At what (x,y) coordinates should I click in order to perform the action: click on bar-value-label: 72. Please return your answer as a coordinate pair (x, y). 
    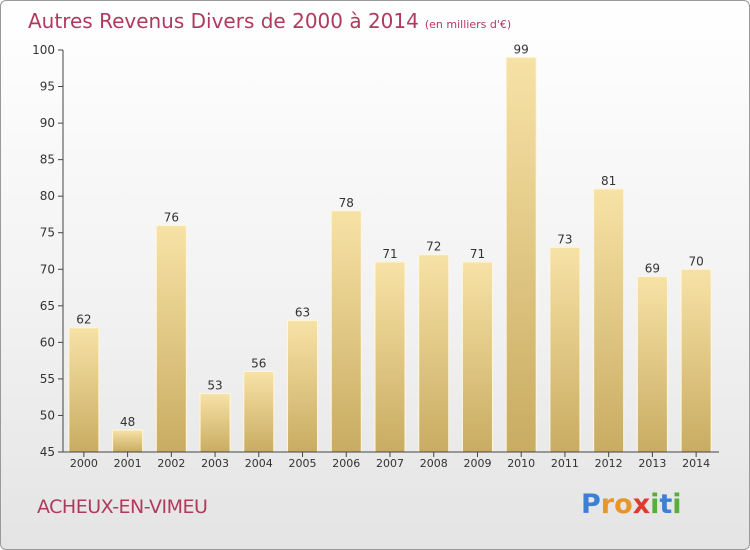
    Looking at the image, I should click on (433, 247).